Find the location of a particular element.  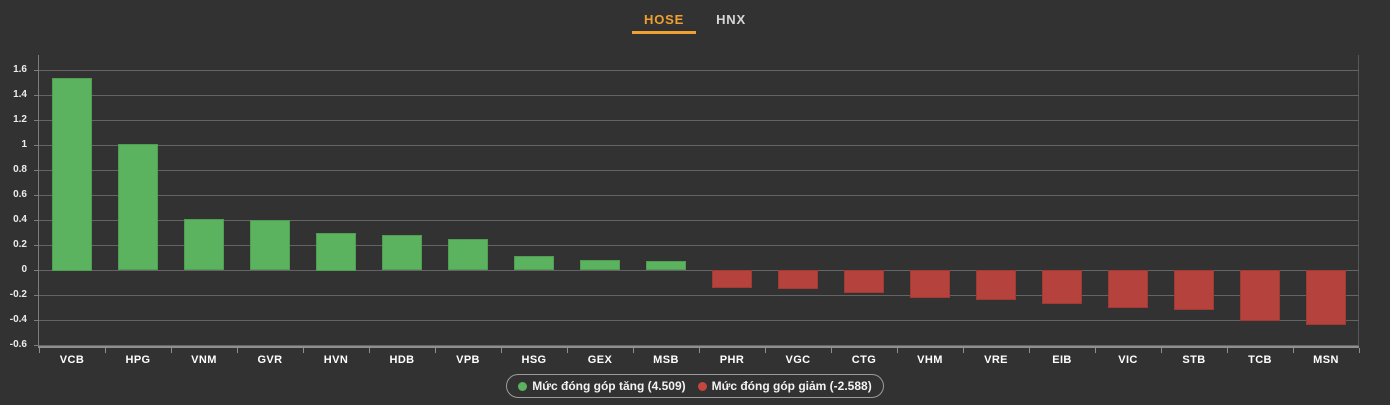

bar-EIB is located at coordinates (1062, 287).